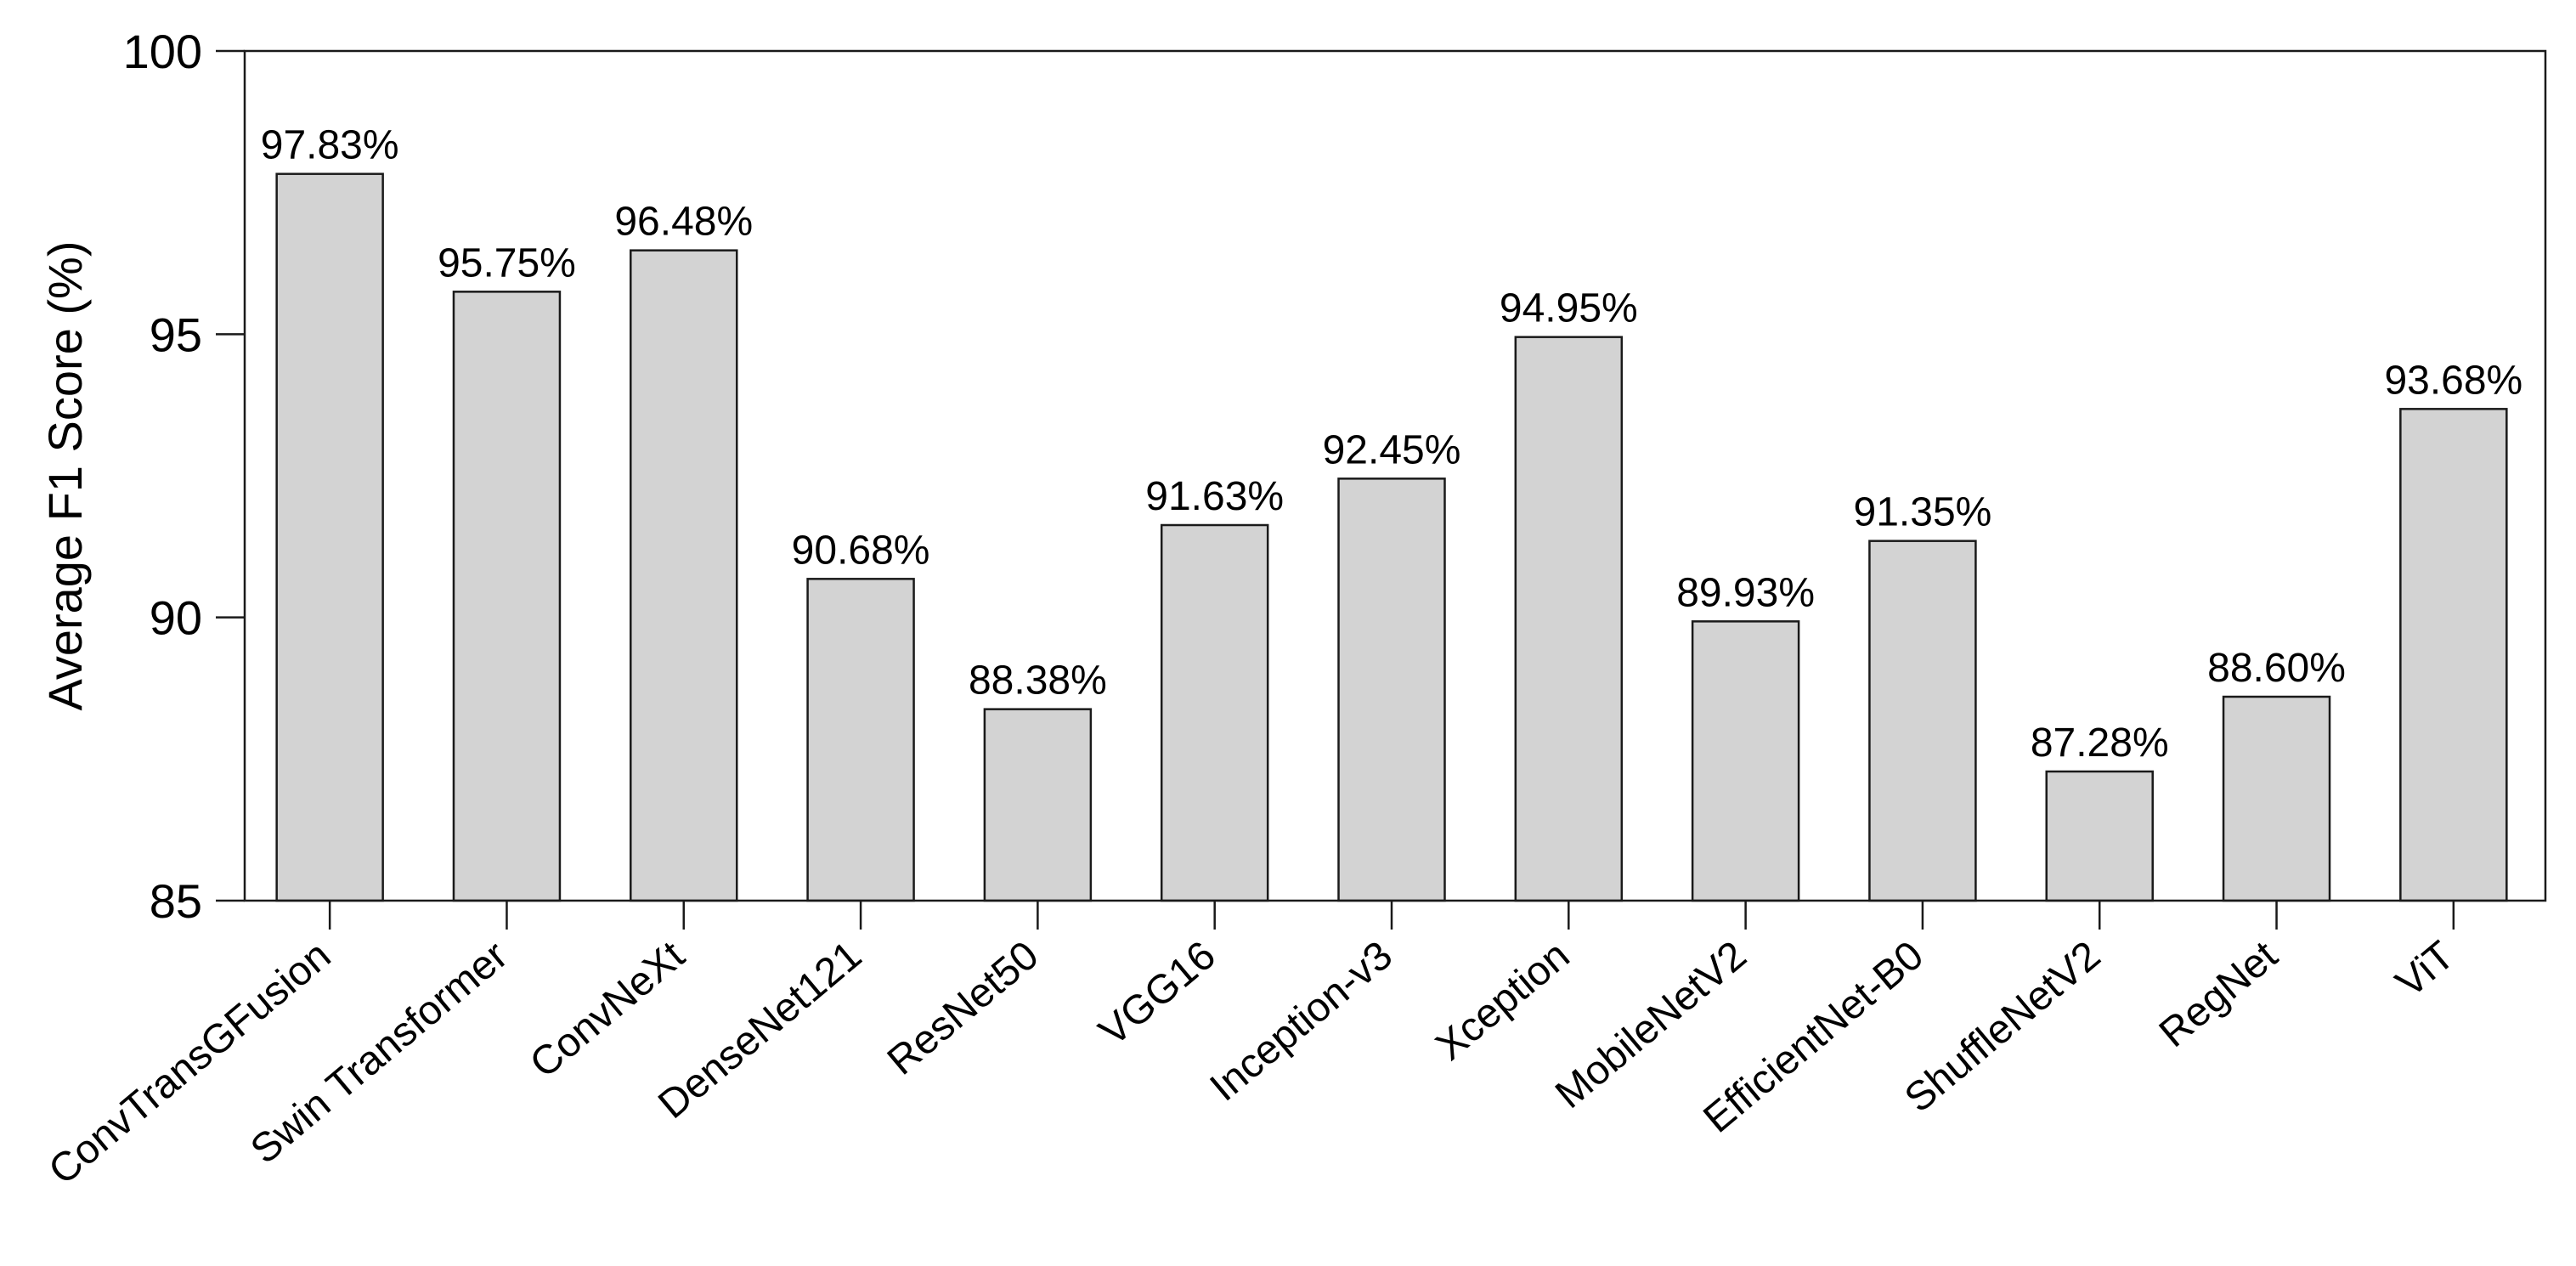 The width and height of the screenshot is (2576, 1266). What do you see at coordinates (2100, 743) in the screenshot?
I see `data-label-10: 87.28%` at bounding box center [2100, 743].